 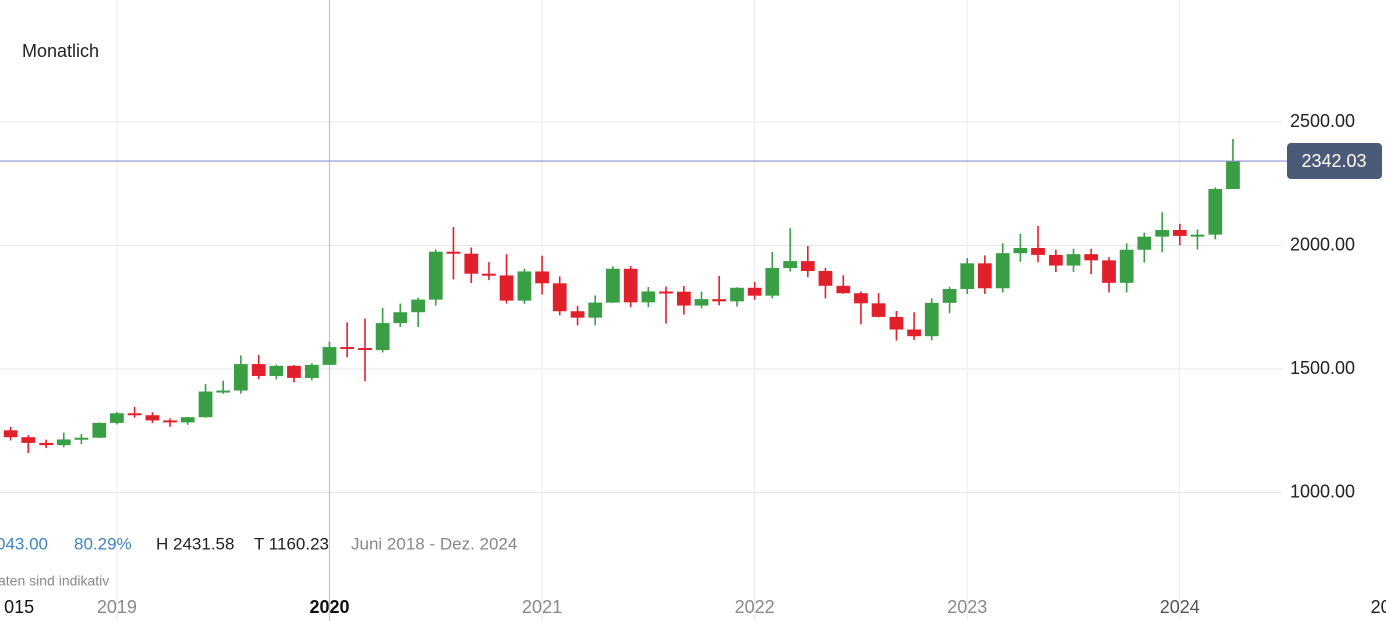 What do you see at coordinates (1322, 244) in the screenshot?
I see `y-tick-label: 2000.00` at bounding box center [1322, 244].